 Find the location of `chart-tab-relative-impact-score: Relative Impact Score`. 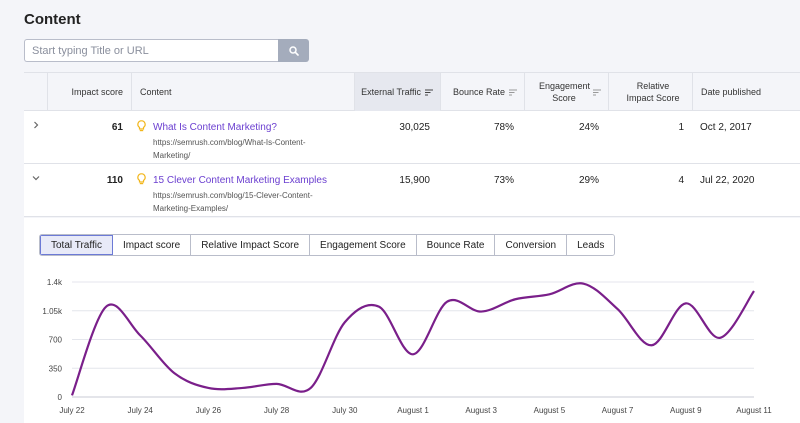

chart-tab-relative-impact-score: Relative Impact Score is located at coordinates (251, 245).